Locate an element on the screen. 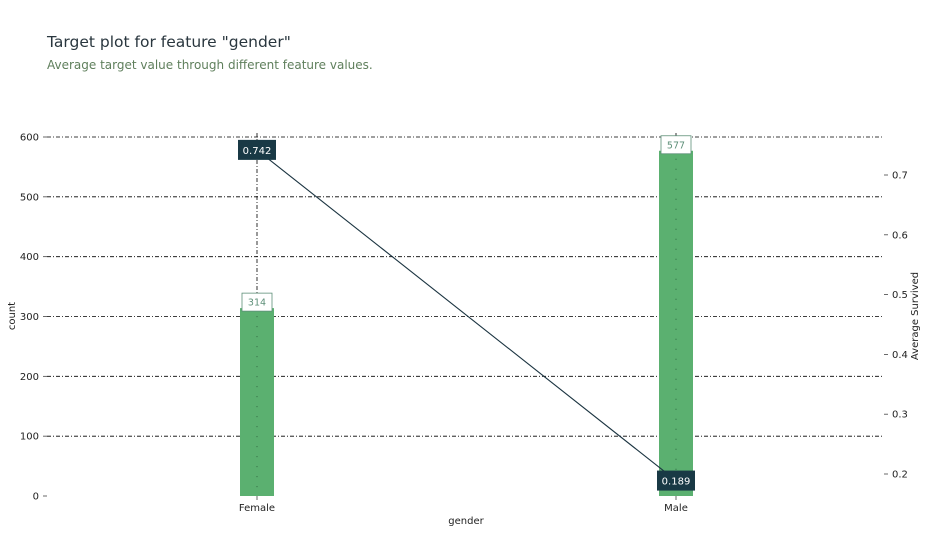  bar-value-label: 577 is located at coordinates (676, 145).